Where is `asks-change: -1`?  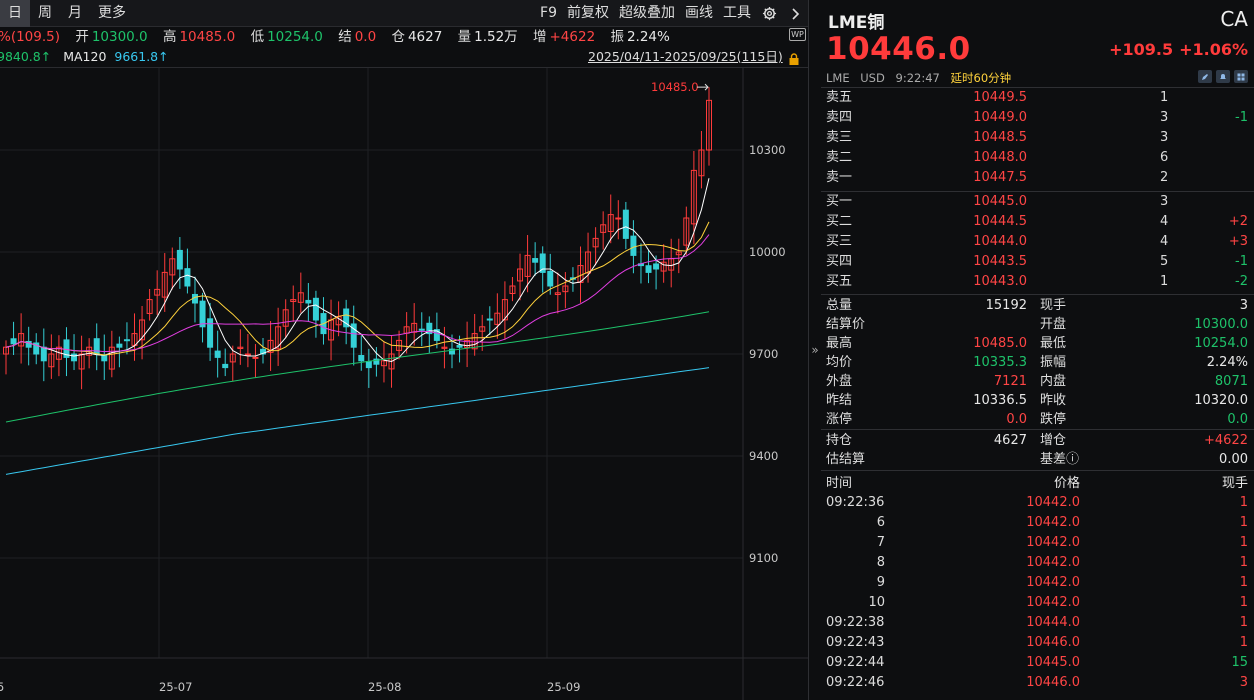
asks-change: -1 is located at coordinates (1241, 117).